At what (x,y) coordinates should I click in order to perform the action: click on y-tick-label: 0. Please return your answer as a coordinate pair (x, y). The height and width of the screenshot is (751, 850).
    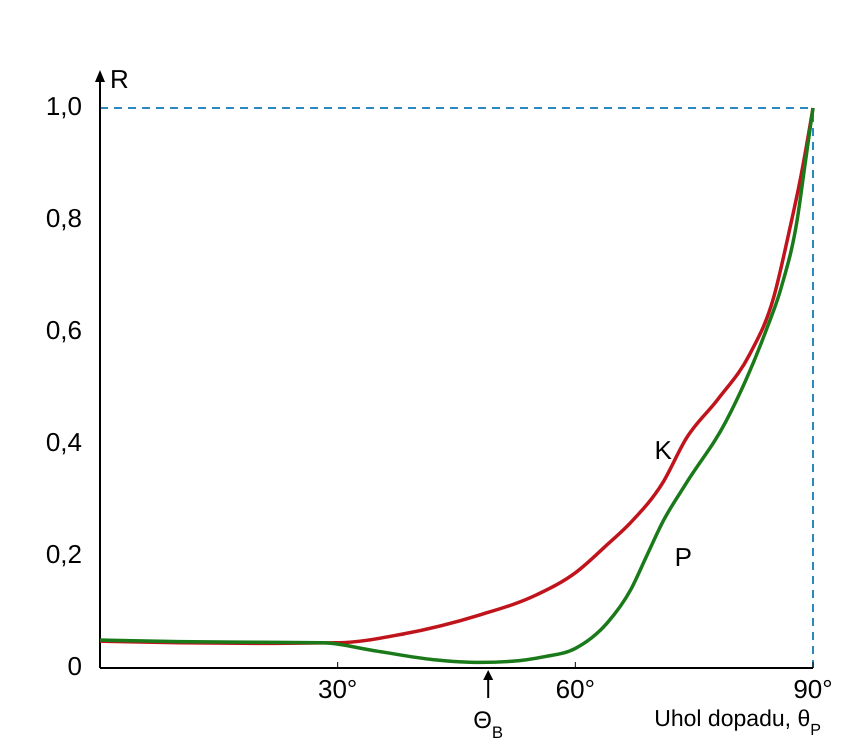
    Looking at the image, I should click on (75, 665).